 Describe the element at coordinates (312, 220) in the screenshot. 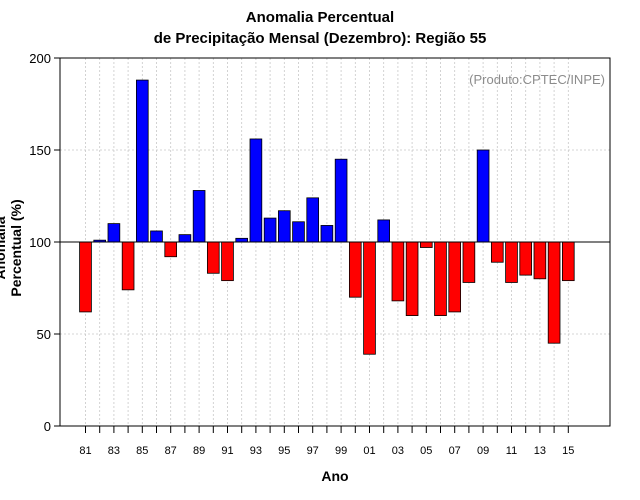

I see `bar-1997` at that location.